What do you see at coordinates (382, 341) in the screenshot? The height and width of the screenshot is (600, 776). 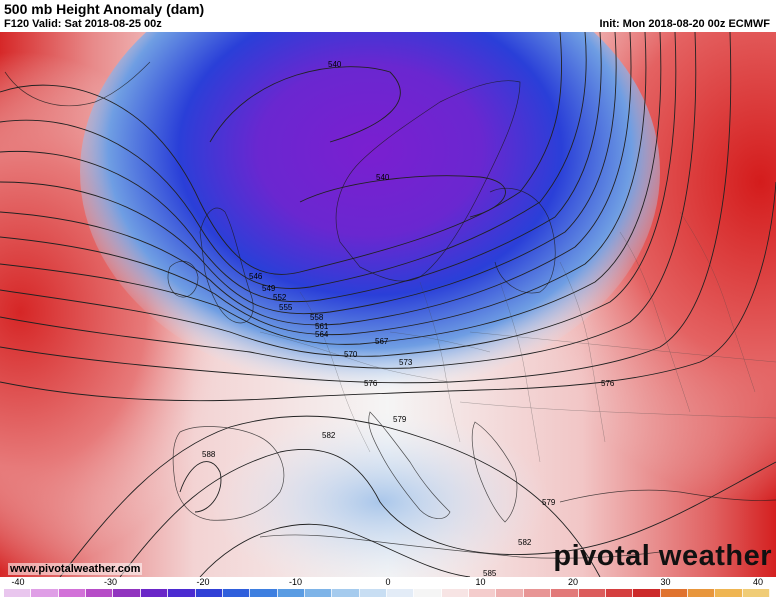 I see `contour-label: 567` at bounding box center [382, 341].